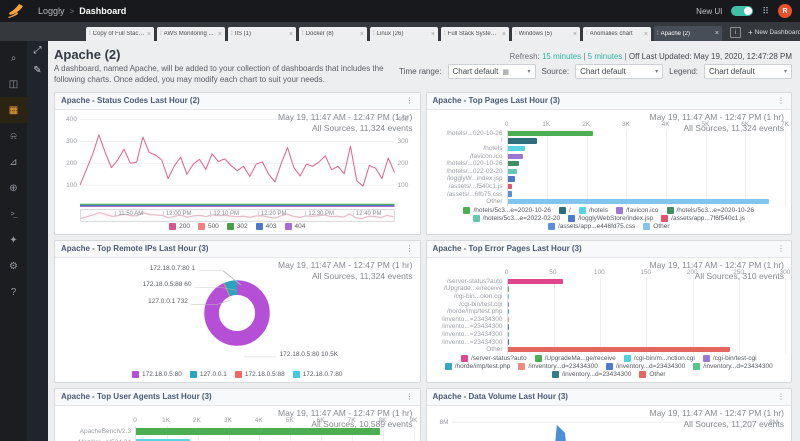 The image size is (800, 441). I want to click on dashboard-tab: ⁞ Anomalies chart ×, so click(617, 34).